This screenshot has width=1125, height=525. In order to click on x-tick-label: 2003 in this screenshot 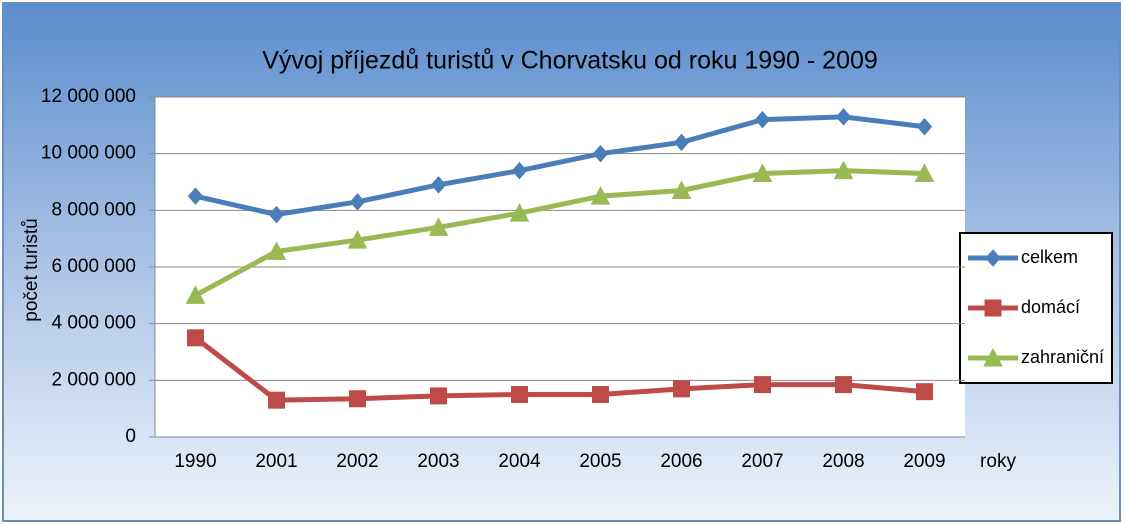, I will do `click(438, 461)`.